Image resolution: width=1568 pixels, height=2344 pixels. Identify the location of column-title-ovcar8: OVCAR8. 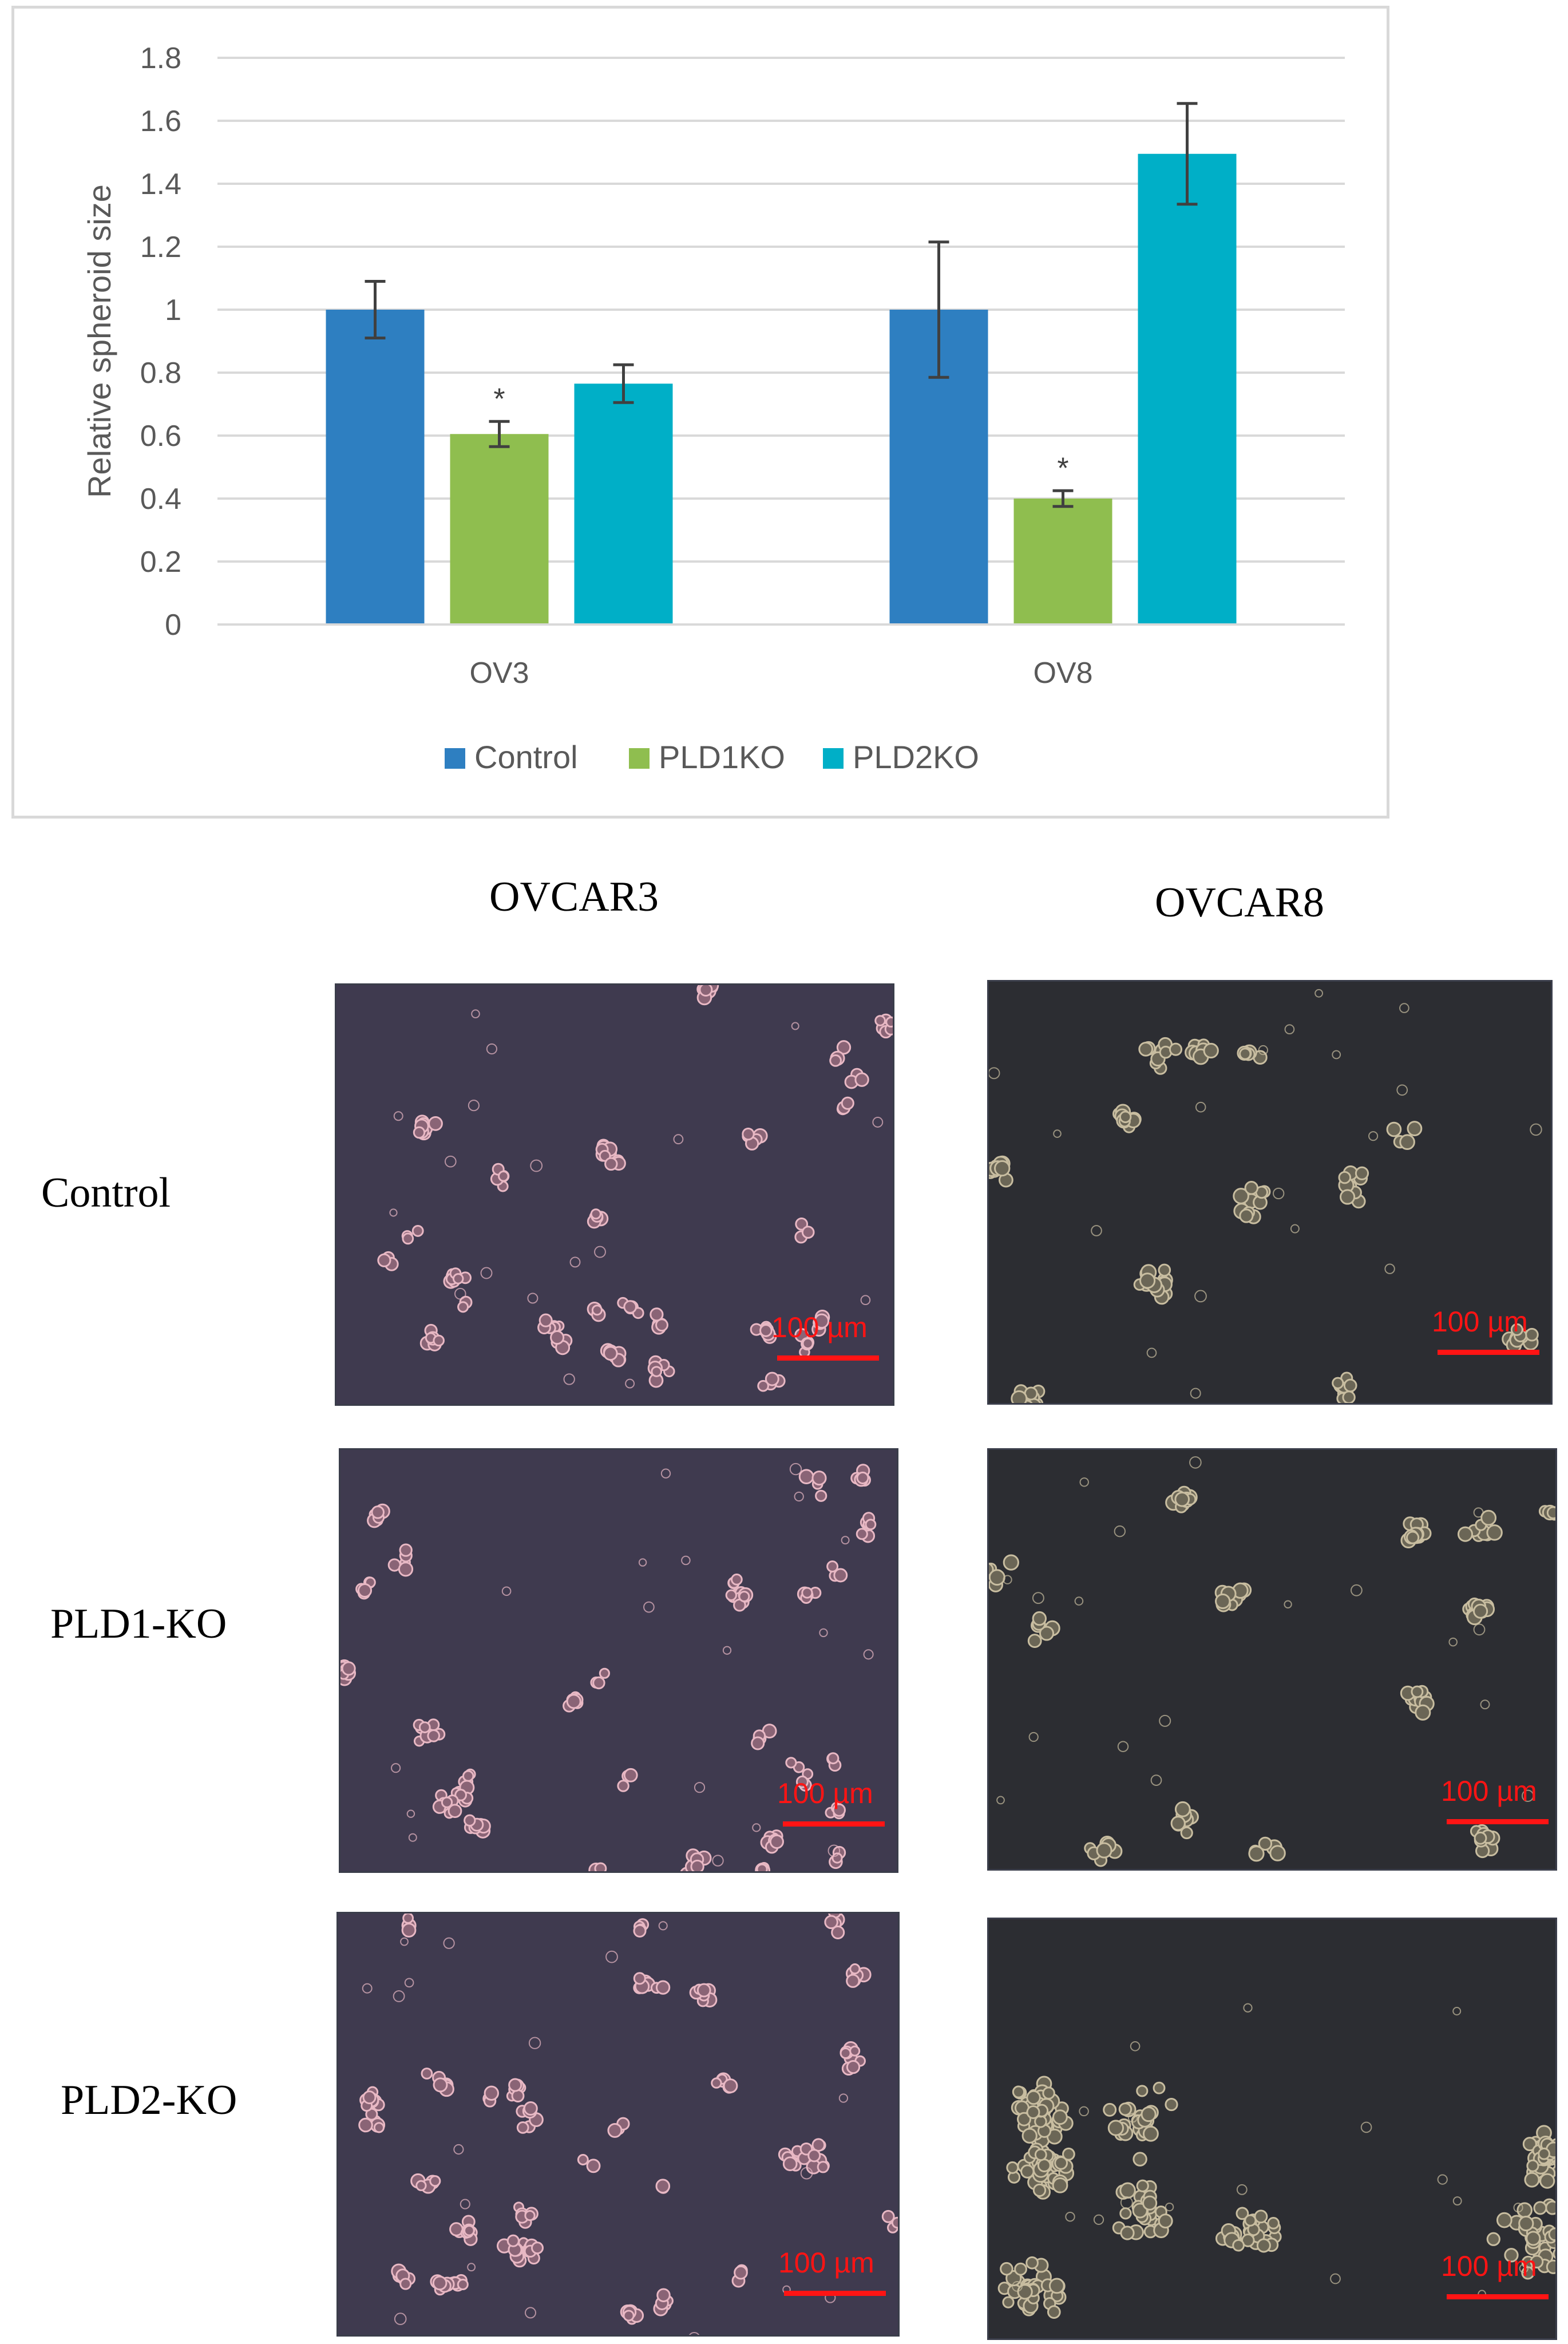
(1240, 902).